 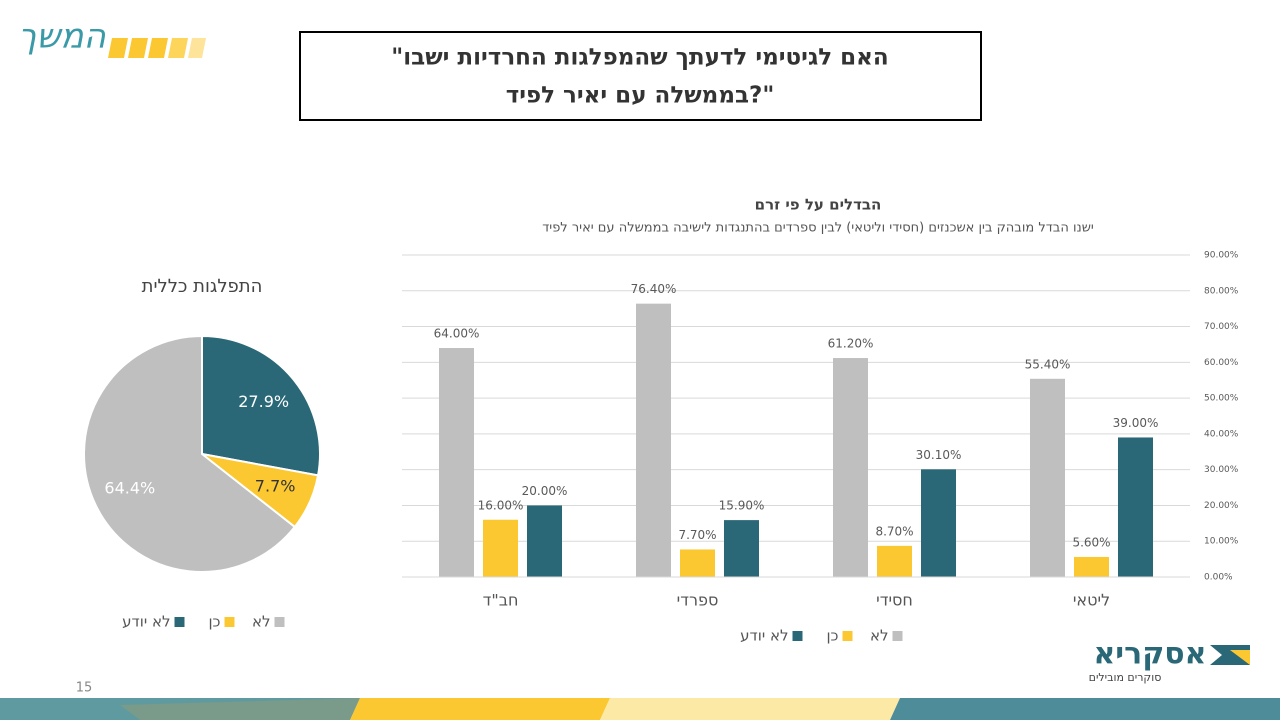 I want to click on y-tick-label: 0.00%, so click(x=1218, y=578).